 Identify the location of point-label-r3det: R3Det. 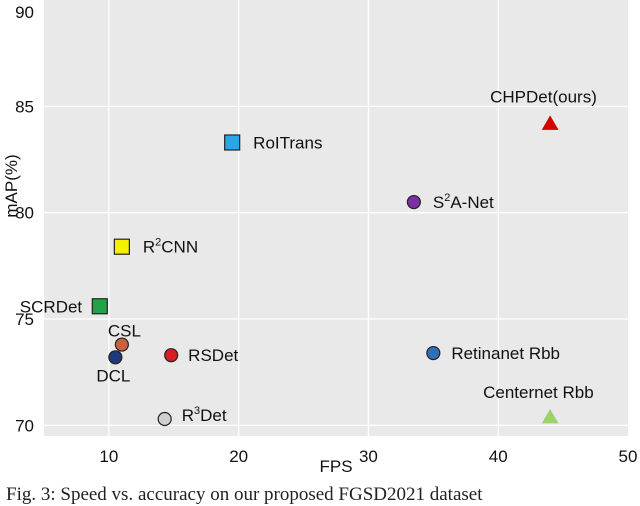
(204, 415).